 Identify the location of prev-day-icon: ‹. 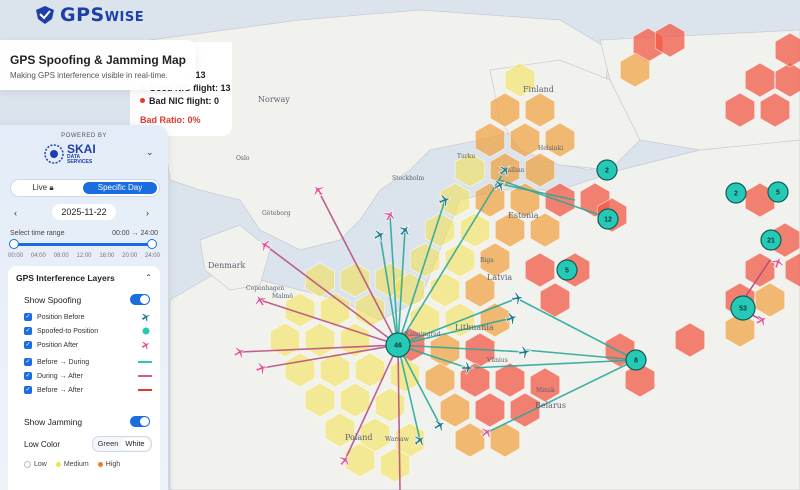
(15, 213).